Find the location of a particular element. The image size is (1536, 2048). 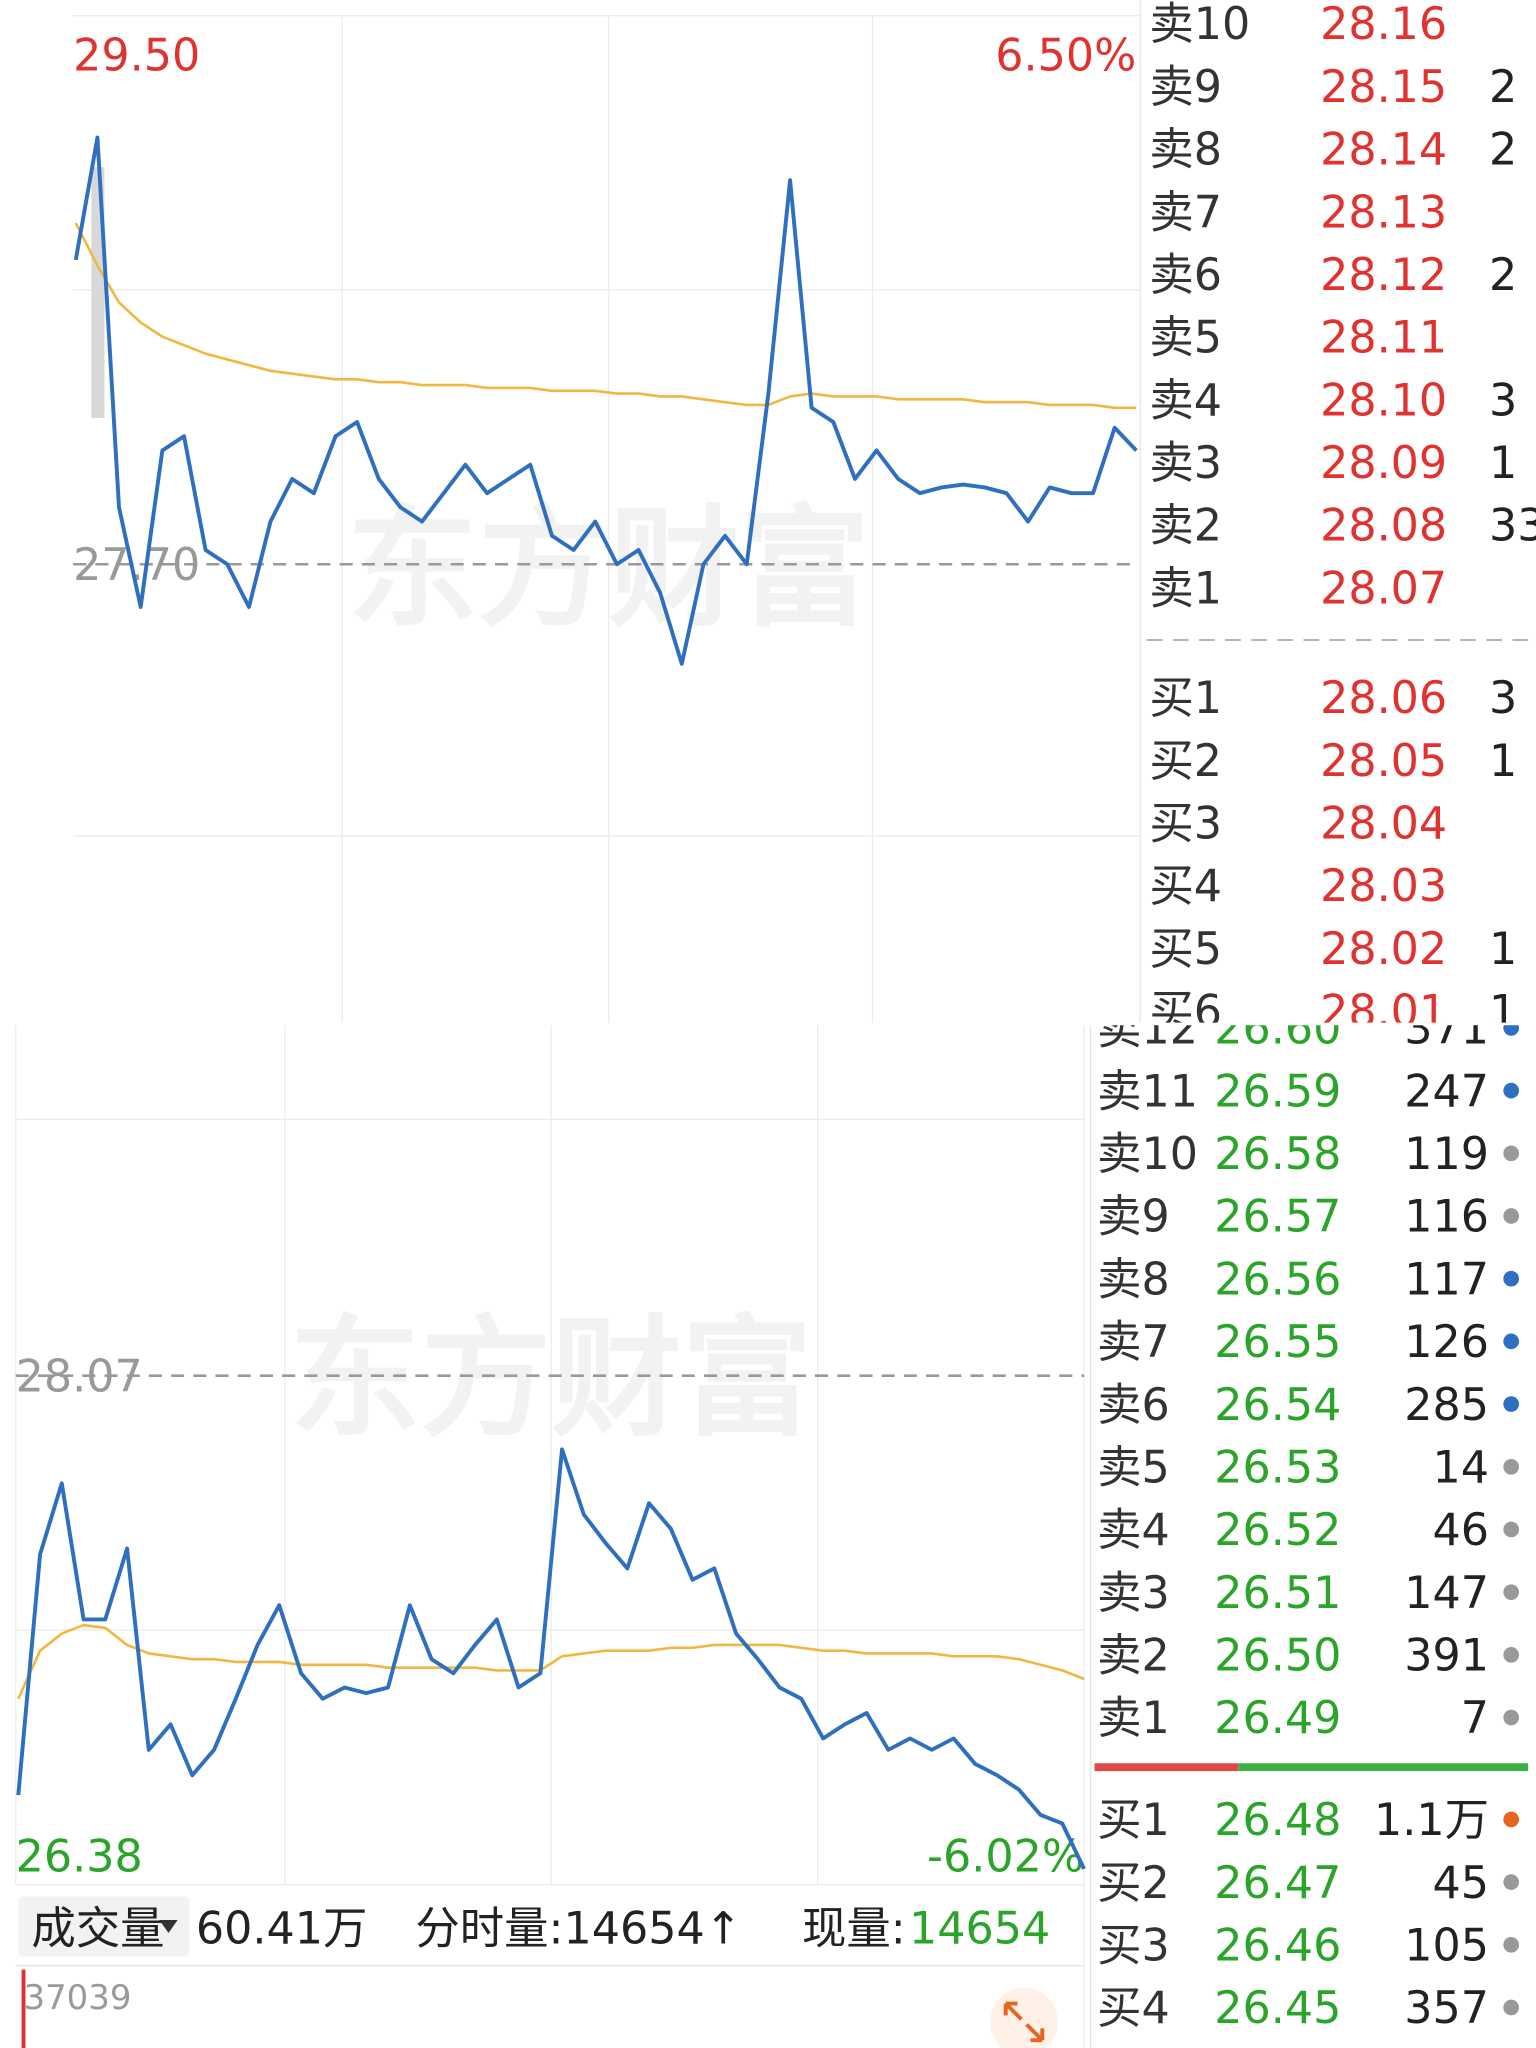

book-price: 28.05 is located at coordinates (1383, 761).